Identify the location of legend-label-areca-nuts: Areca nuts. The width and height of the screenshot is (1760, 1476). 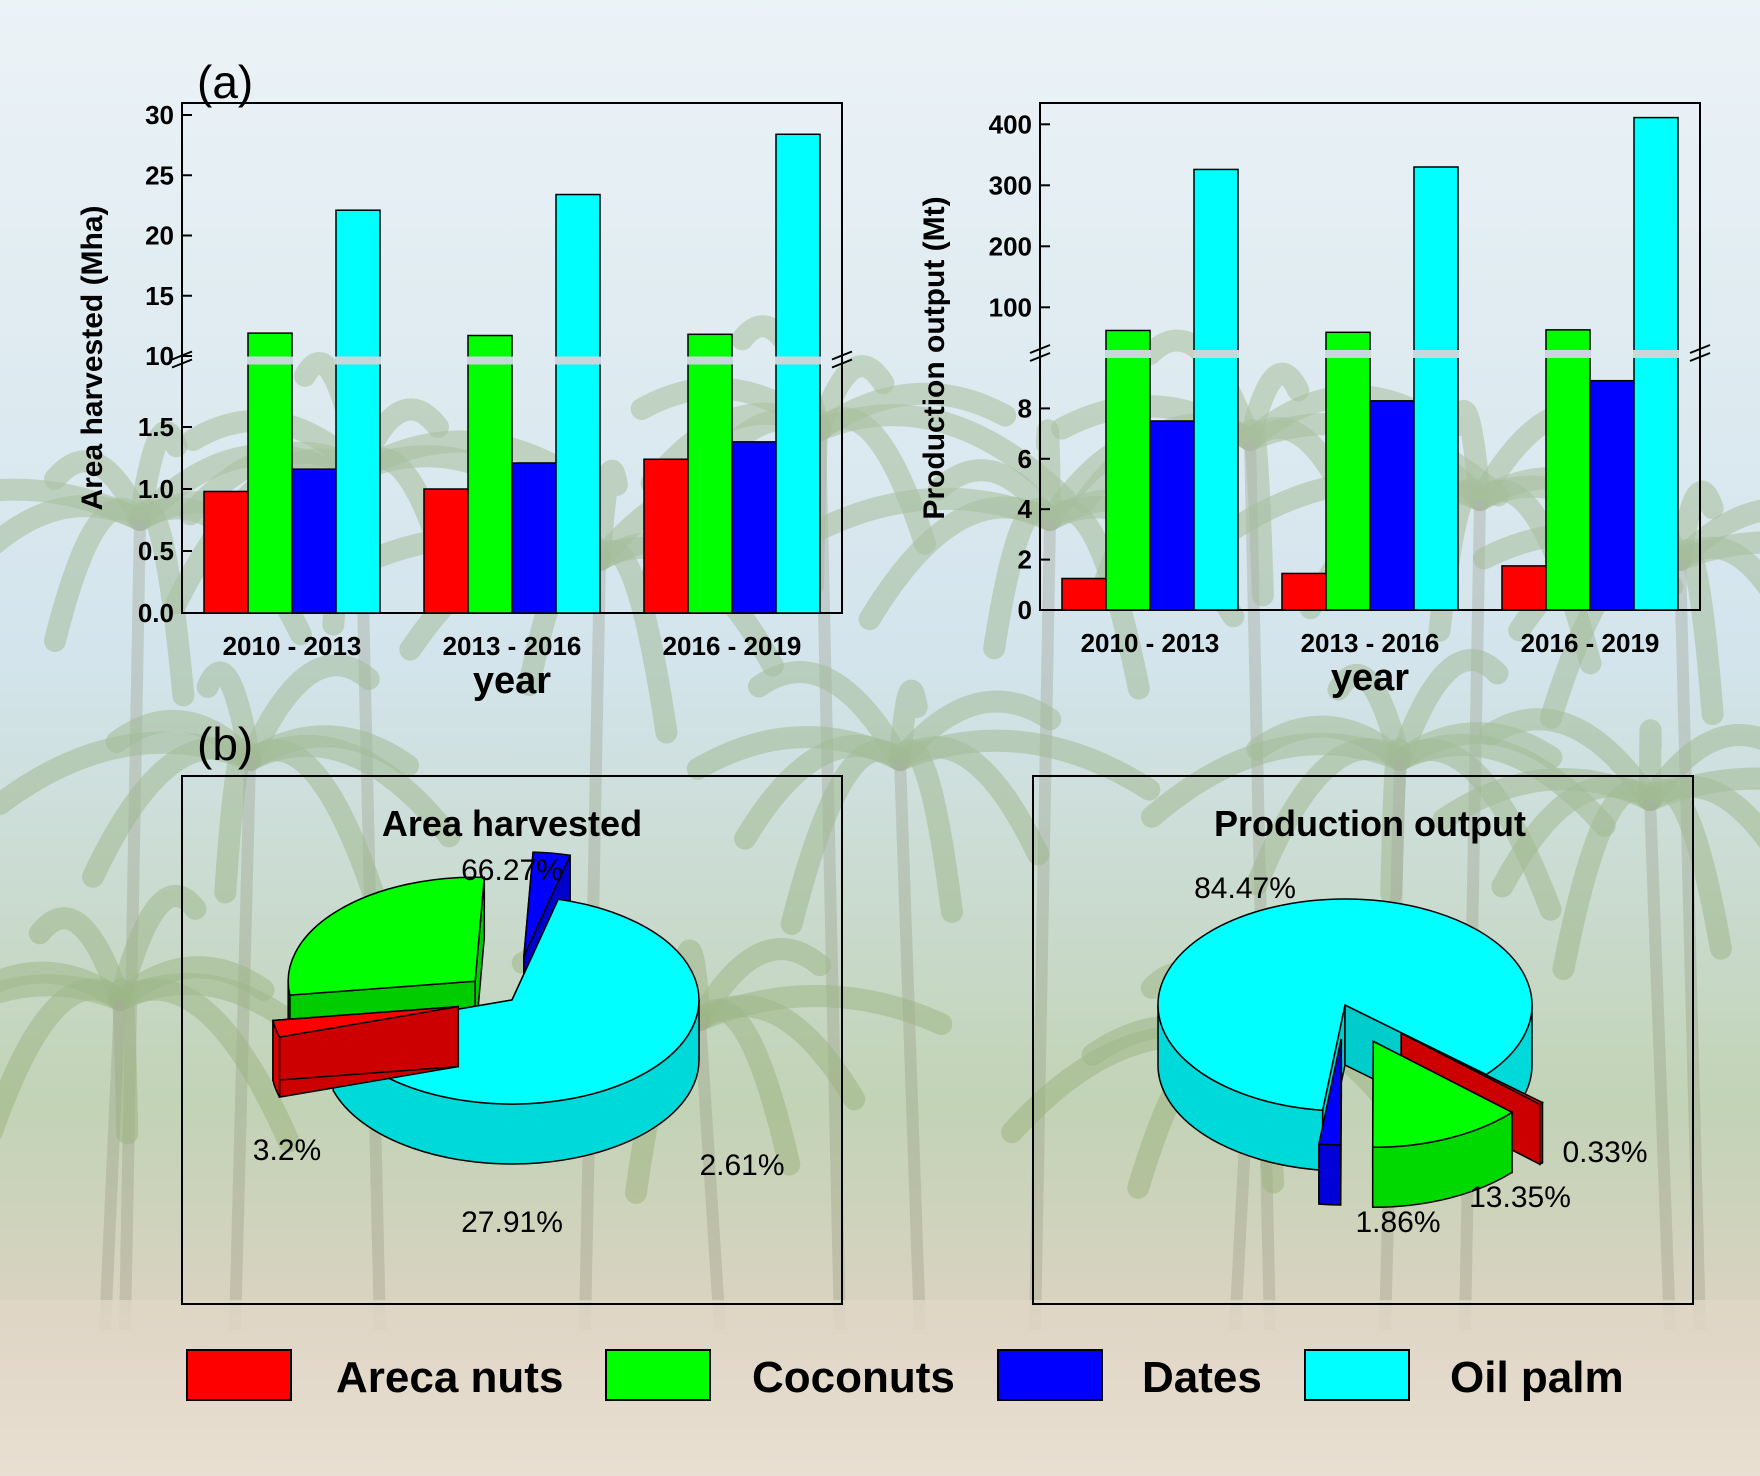
(449, 1377).